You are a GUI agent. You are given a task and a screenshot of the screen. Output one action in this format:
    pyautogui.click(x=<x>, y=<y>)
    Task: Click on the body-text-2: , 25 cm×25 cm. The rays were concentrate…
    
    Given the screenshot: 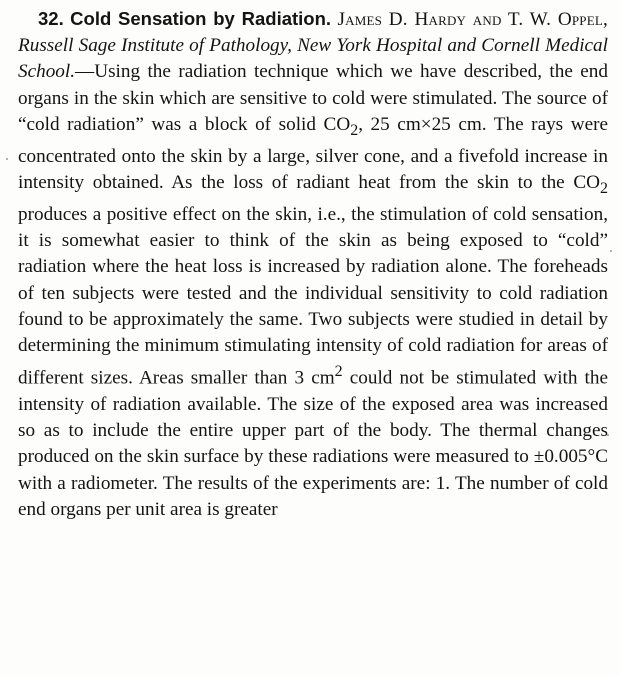 What is the action you would take?
    pyautogui.click(x=313, y=153)
    